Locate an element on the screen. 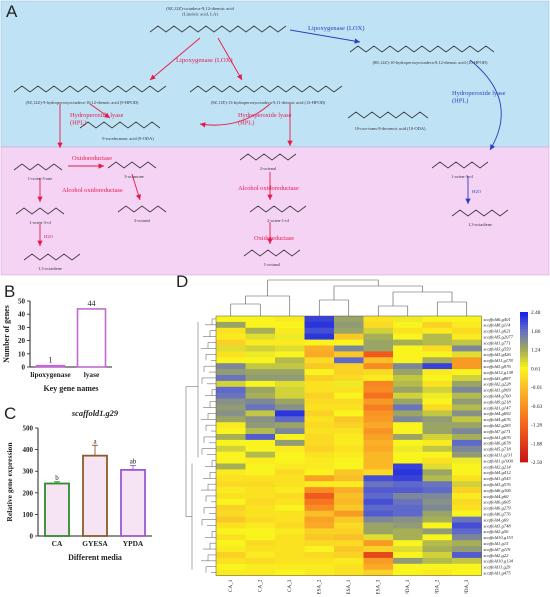  label-octadiene-left: 1,3-octadiene is located at coordinates (50, 269).